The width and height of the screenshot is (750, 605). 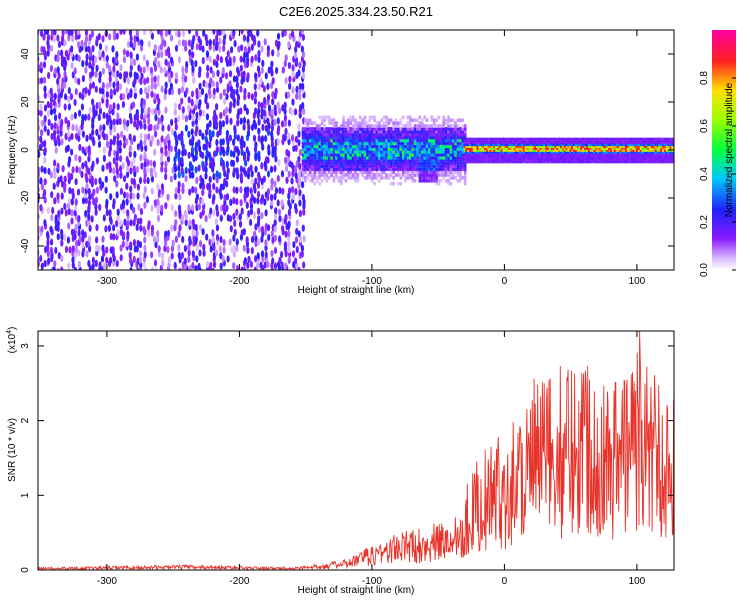 I want to click on spectrogram-ytick-label: -20, so click(x=25, y=197).